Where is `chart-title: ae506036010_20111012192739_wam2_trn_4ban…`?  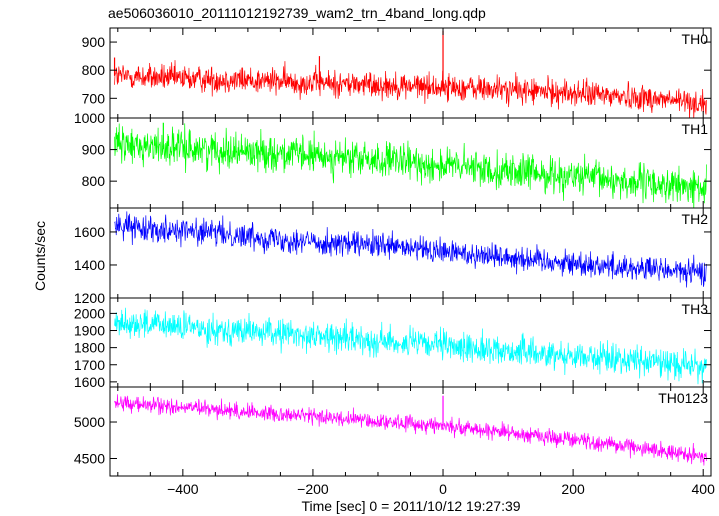 chart-title: ae506036010_20111012192739_wam2_trn_4ban… is located at coordinates (297, 13).